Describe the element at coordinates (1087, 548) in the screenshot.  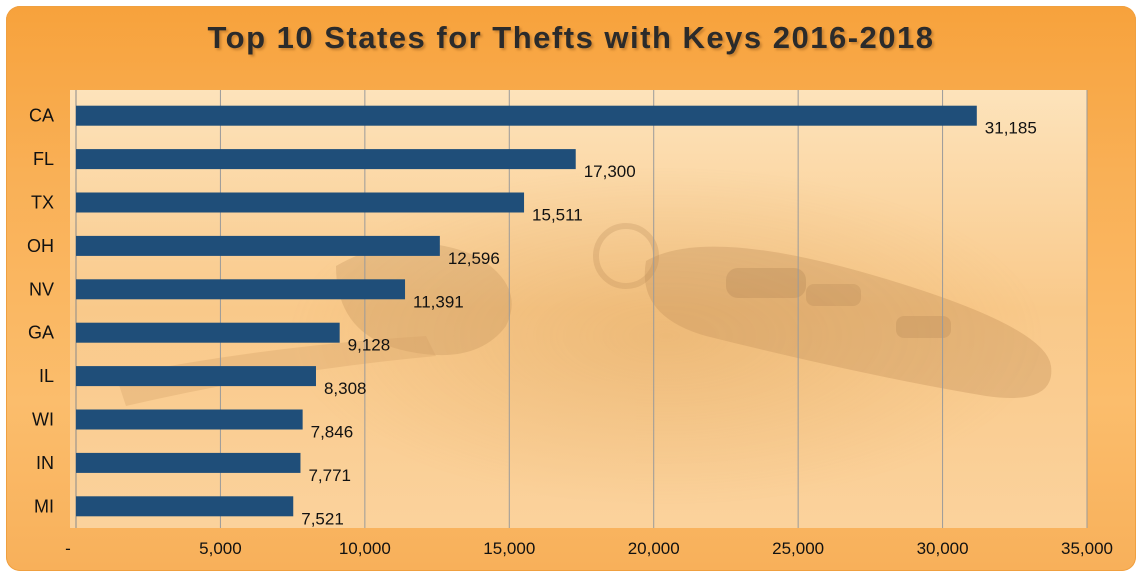
I see `x-tick-label: 35,000` at that location.